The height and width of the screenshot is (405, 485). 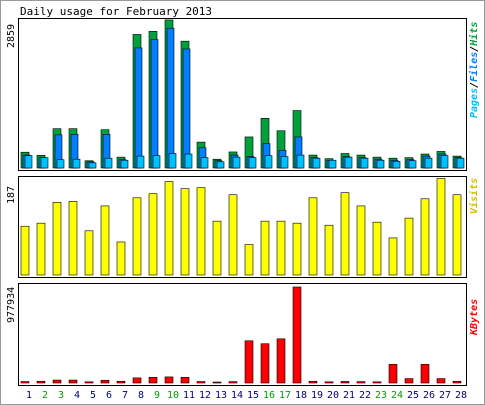 I want to click on x-tick-label: 14, so click(x=237, y=395).